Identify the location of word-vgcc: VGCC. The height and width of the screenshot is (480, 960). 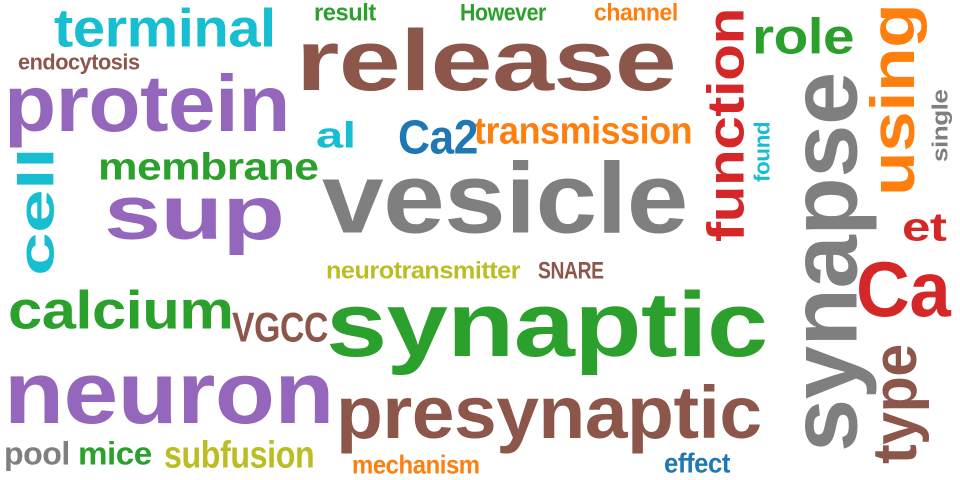
(280, 327).